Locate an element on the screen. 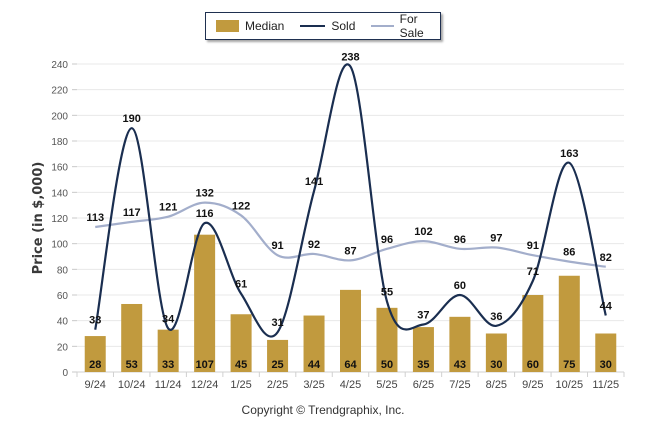 The height and width of the screenshot is (434, 646). legend-label: For Sale is located at coordinates (411, 26).